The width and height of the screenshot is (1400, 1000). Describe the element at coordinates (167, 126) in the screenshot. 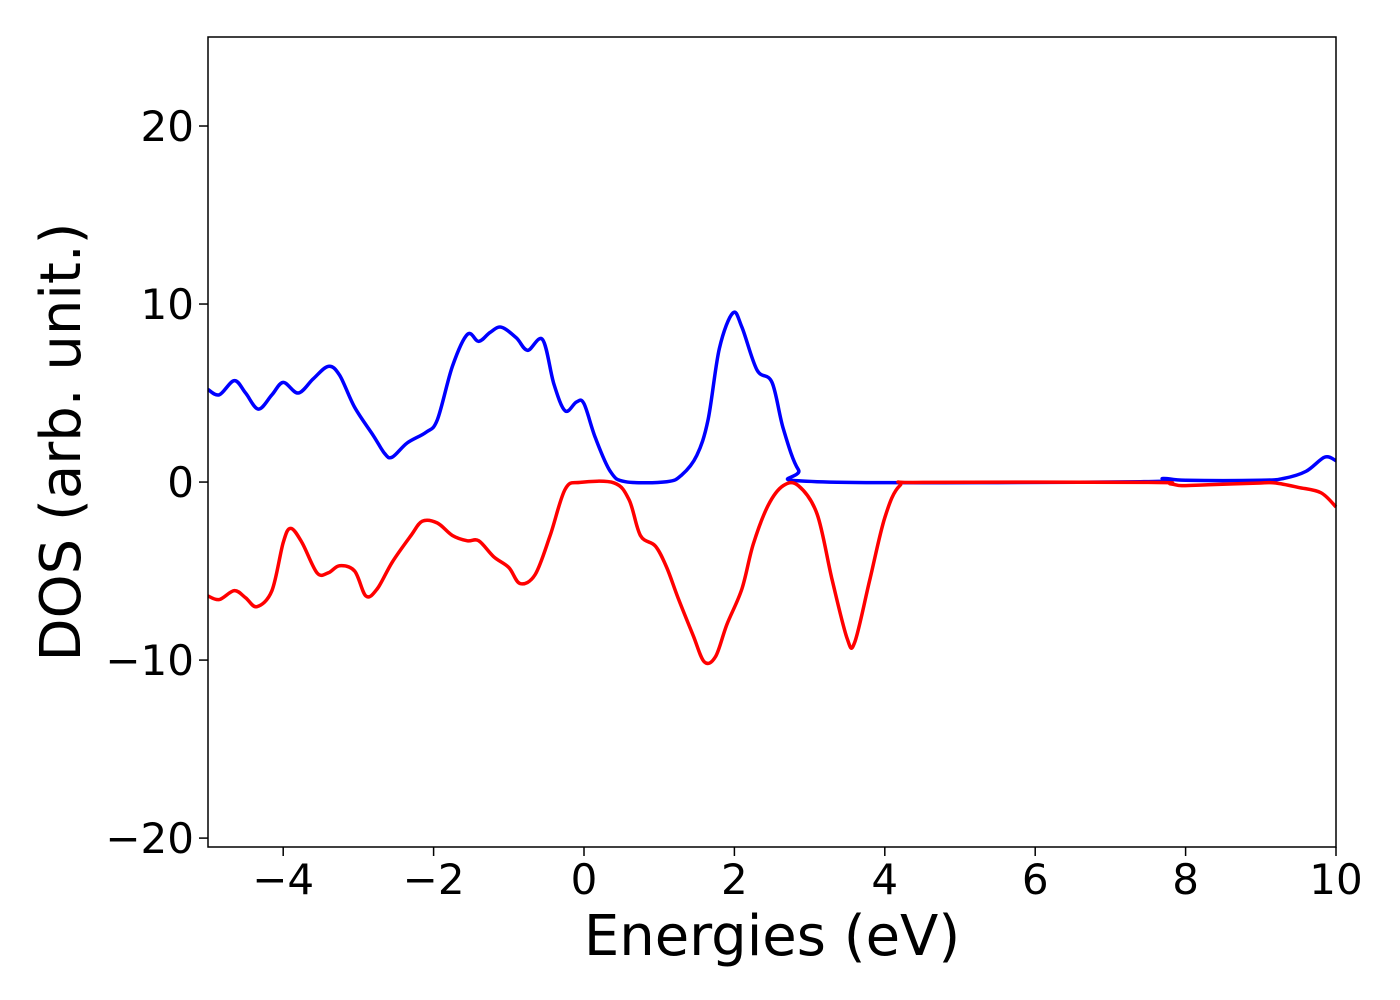

I see `y-tick-label: 20` at that location.